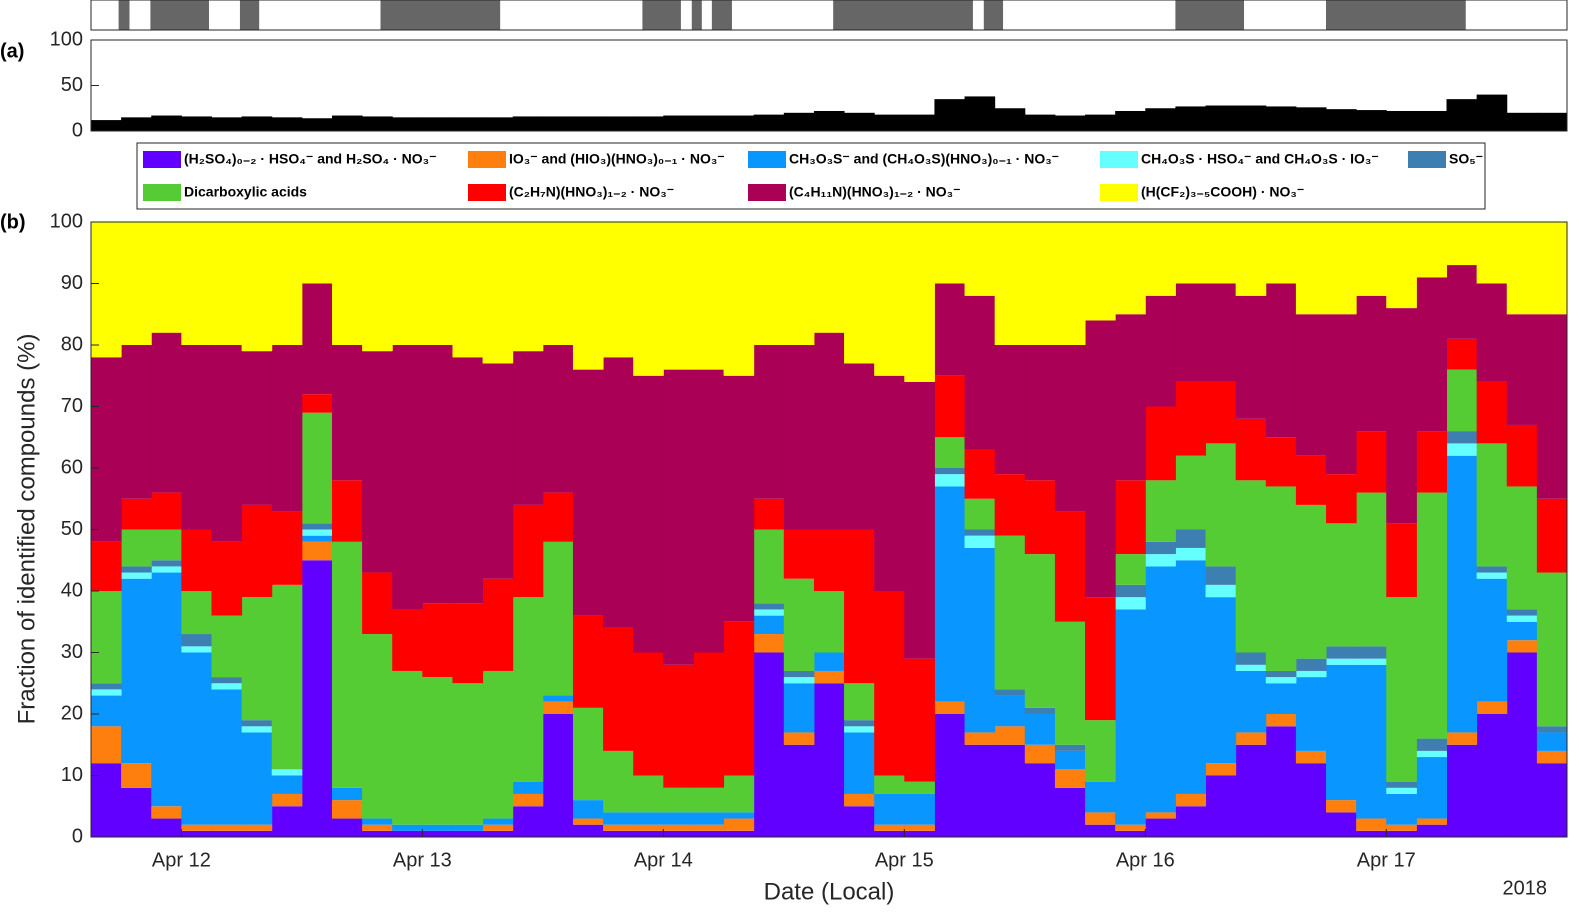 Image resolution: width=1579 pixels, height=915 pixels. What do you see at coordinates (77, 130) in the screenshot?
I see `y-tick-label: 0` at bounding box center [77, 130].